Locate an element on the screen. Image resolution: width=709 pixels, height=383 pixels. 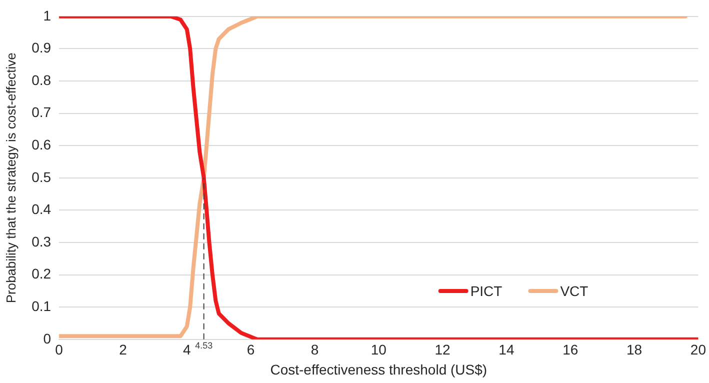
x-tick-label: 12 is located at coordinates (442, 350).